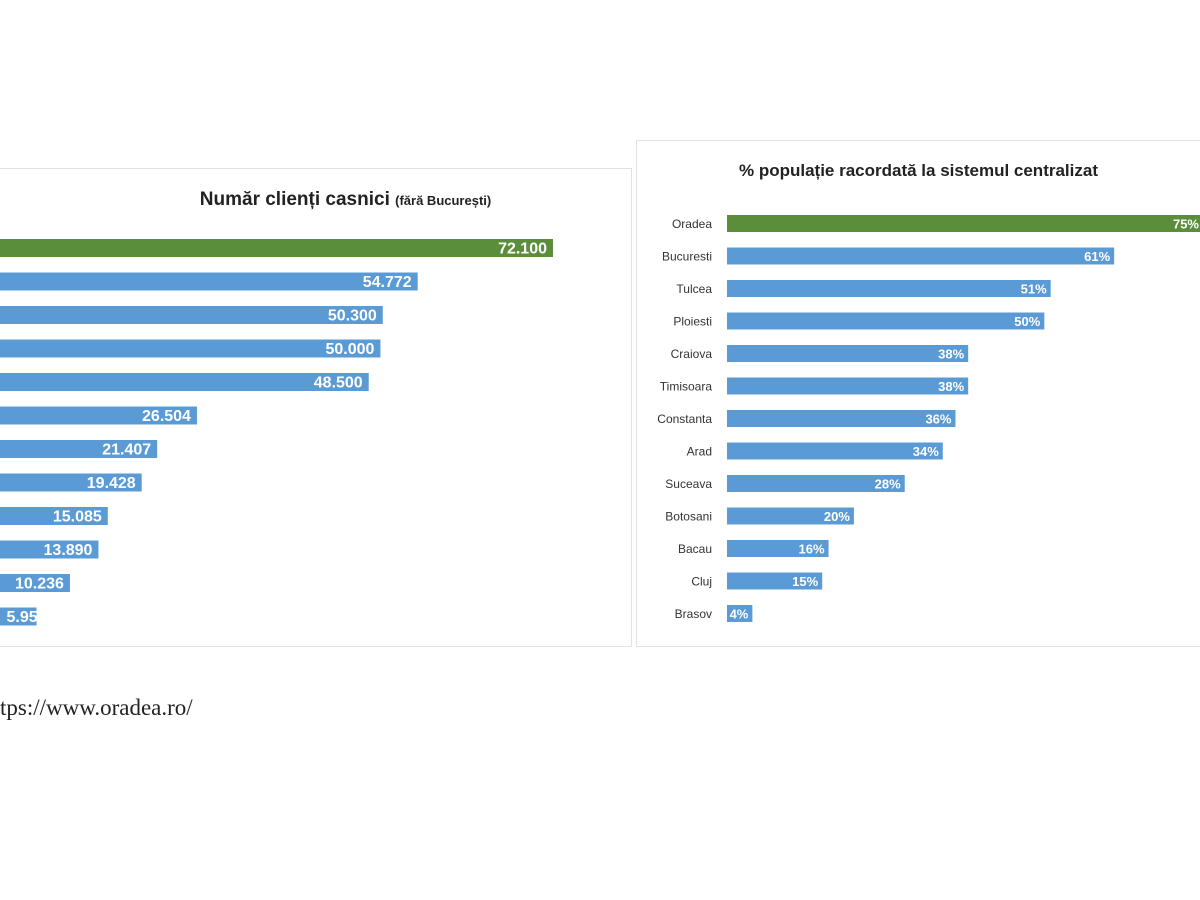 This screenshot has height=900, width=1200. I want to click on source-url: tps://www.oradea.ro/, so click(96, 707).